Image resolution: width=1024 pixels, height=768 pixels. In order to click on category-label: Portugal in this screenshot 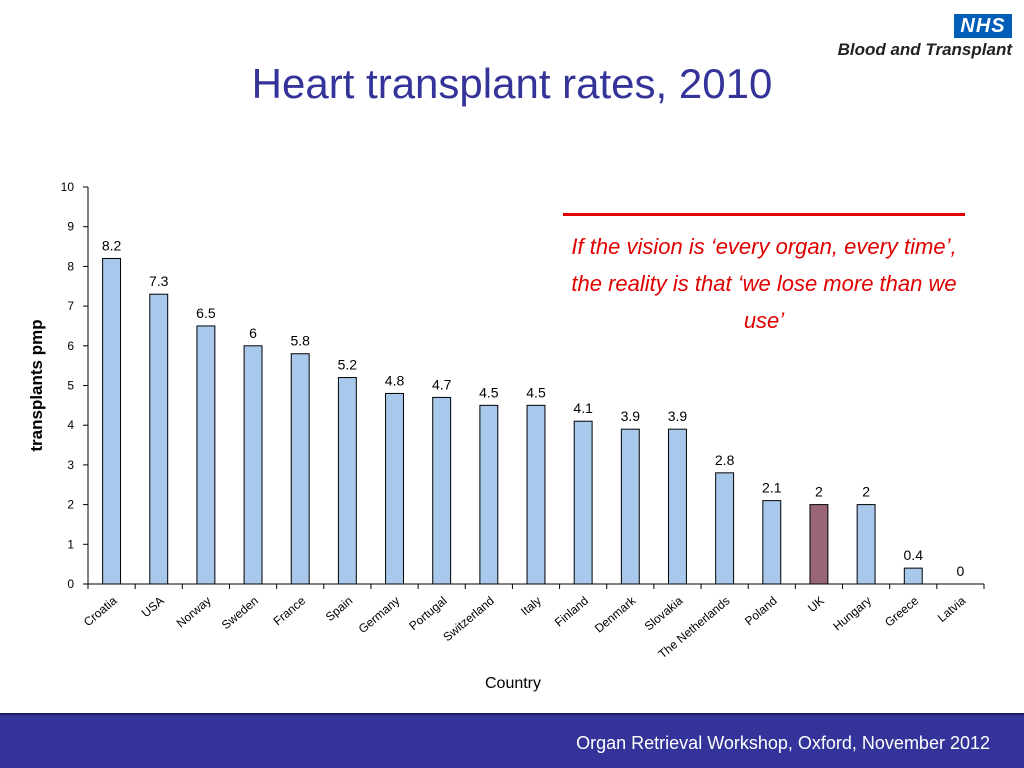, I will do `click(427, 613)`.